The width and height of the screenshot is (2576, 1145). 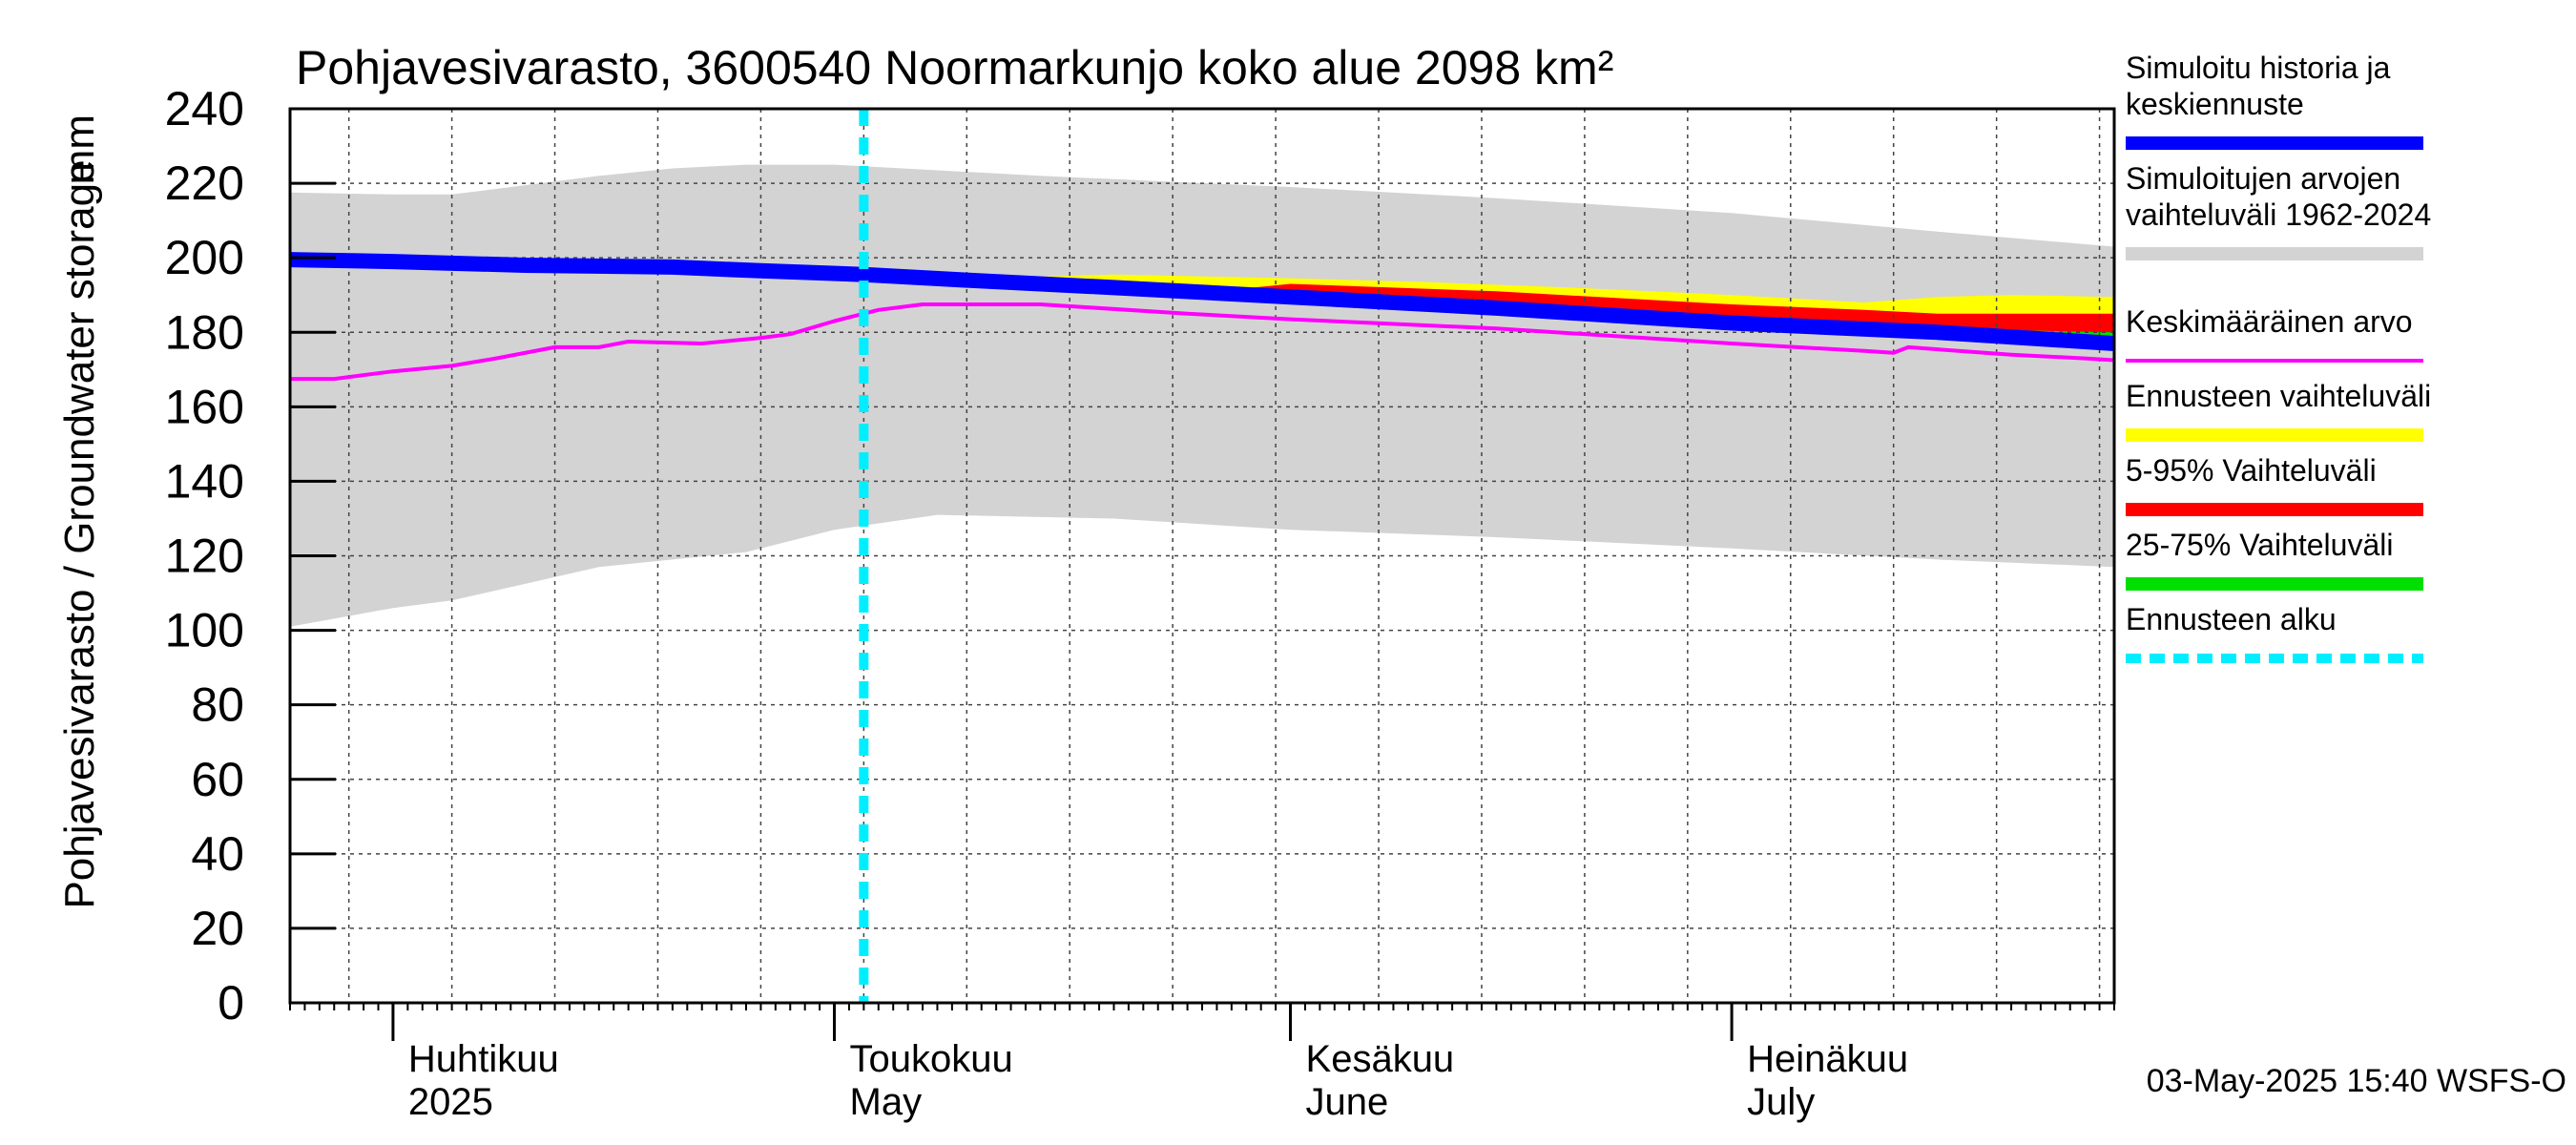 What do you see at coordinates (217, 929) in the screenshot?
I see `y-tick-label: 20` at bounding box center [217, 929].